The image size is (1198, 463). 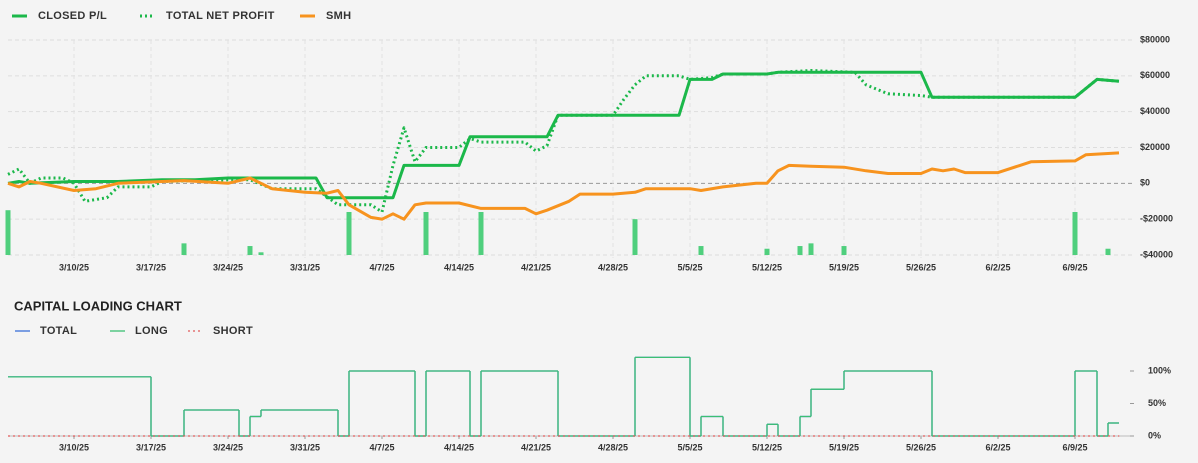 I want to click on legend-label: SMH, so click(x=338, y=16).